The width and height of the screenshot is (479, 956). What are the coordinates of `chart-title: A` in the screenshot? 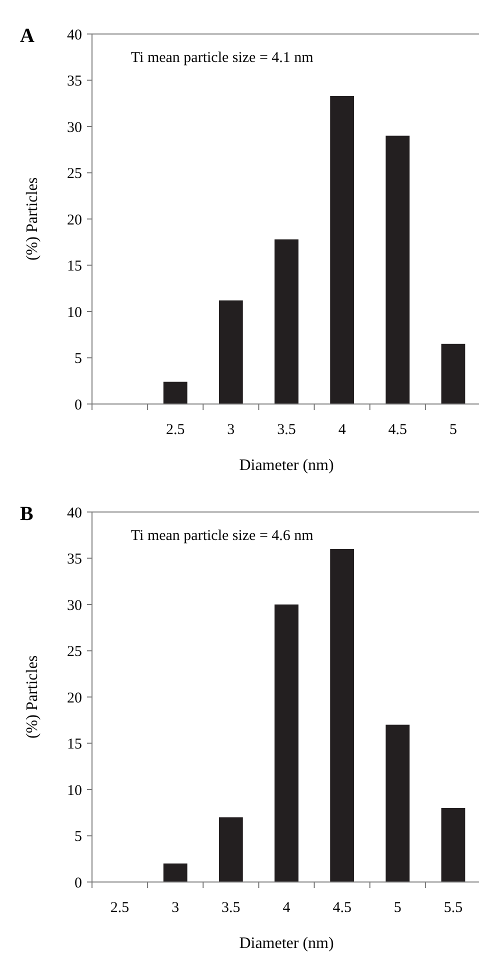 It's located at (27, 36).